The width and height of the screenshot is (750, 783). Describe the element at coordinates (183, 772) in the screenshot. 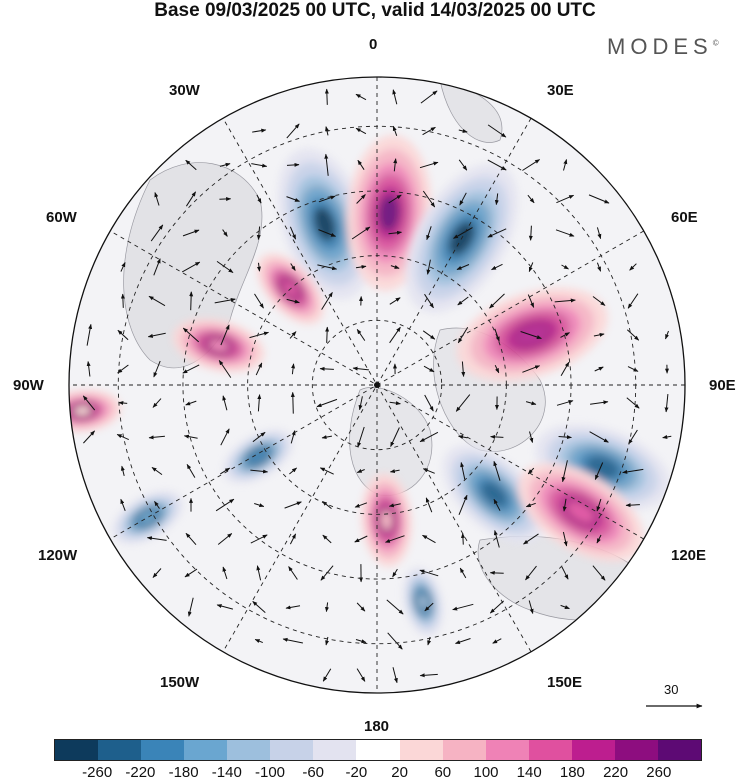

I see `color-scale-tick: -180` at that location.